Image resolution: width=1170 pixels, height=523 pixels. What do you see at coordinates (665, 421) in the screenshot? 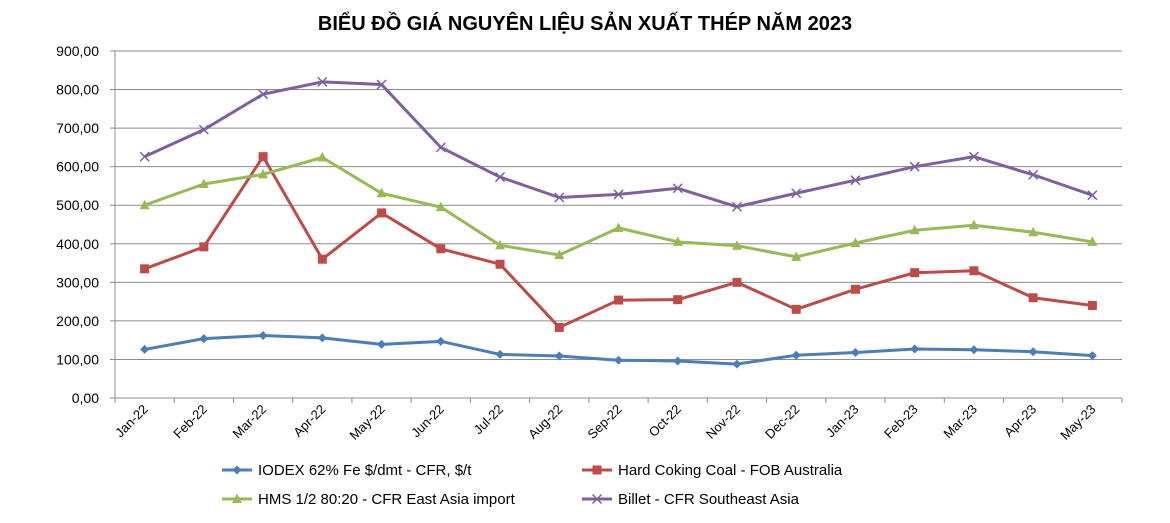
I see `x-tick-label: Oct-22` at bounding box center [665, 421].